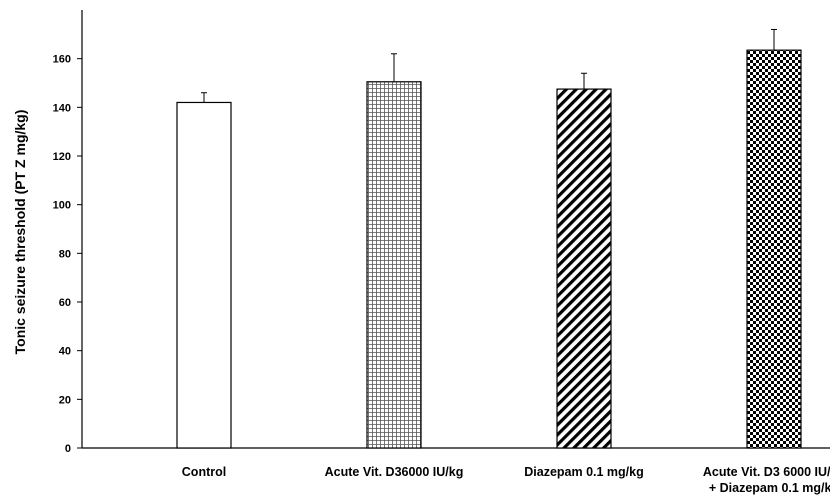 The image size is (830, 498). Describe the element at coordinates (68, 449) in the screenshot. I see `y-tick-label: 0` at that location.